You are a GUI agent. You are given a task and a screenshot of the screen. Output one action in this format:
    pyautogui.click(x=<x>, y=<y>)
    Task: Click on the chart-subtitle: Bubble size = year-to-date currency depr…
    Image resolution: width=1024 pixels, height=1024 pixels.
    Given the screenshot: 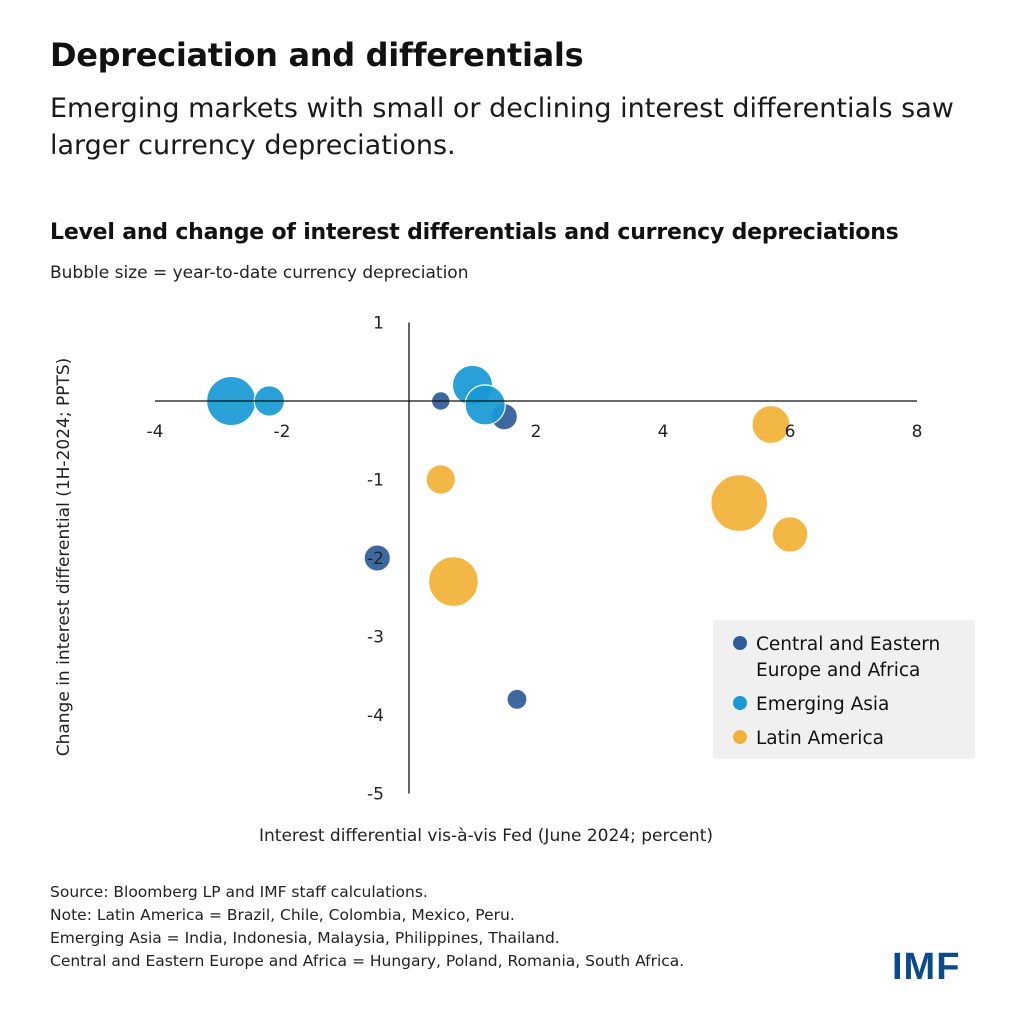 What is the action you would take?
    pyautogui.click(x=259, y=273)
    